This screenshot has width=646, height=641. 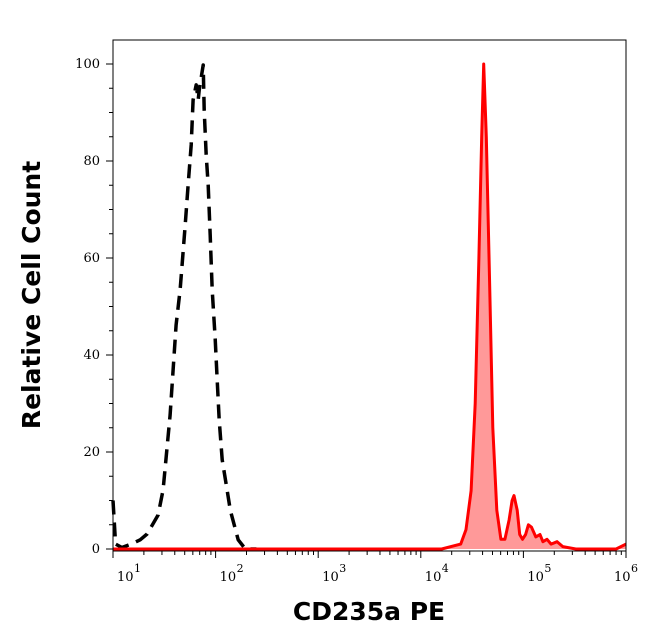 What do you see at coordinates (31, 295) in the screenshot?
I see `y-axis-label: Relative Cell Count` at bounding box center [31, 295].